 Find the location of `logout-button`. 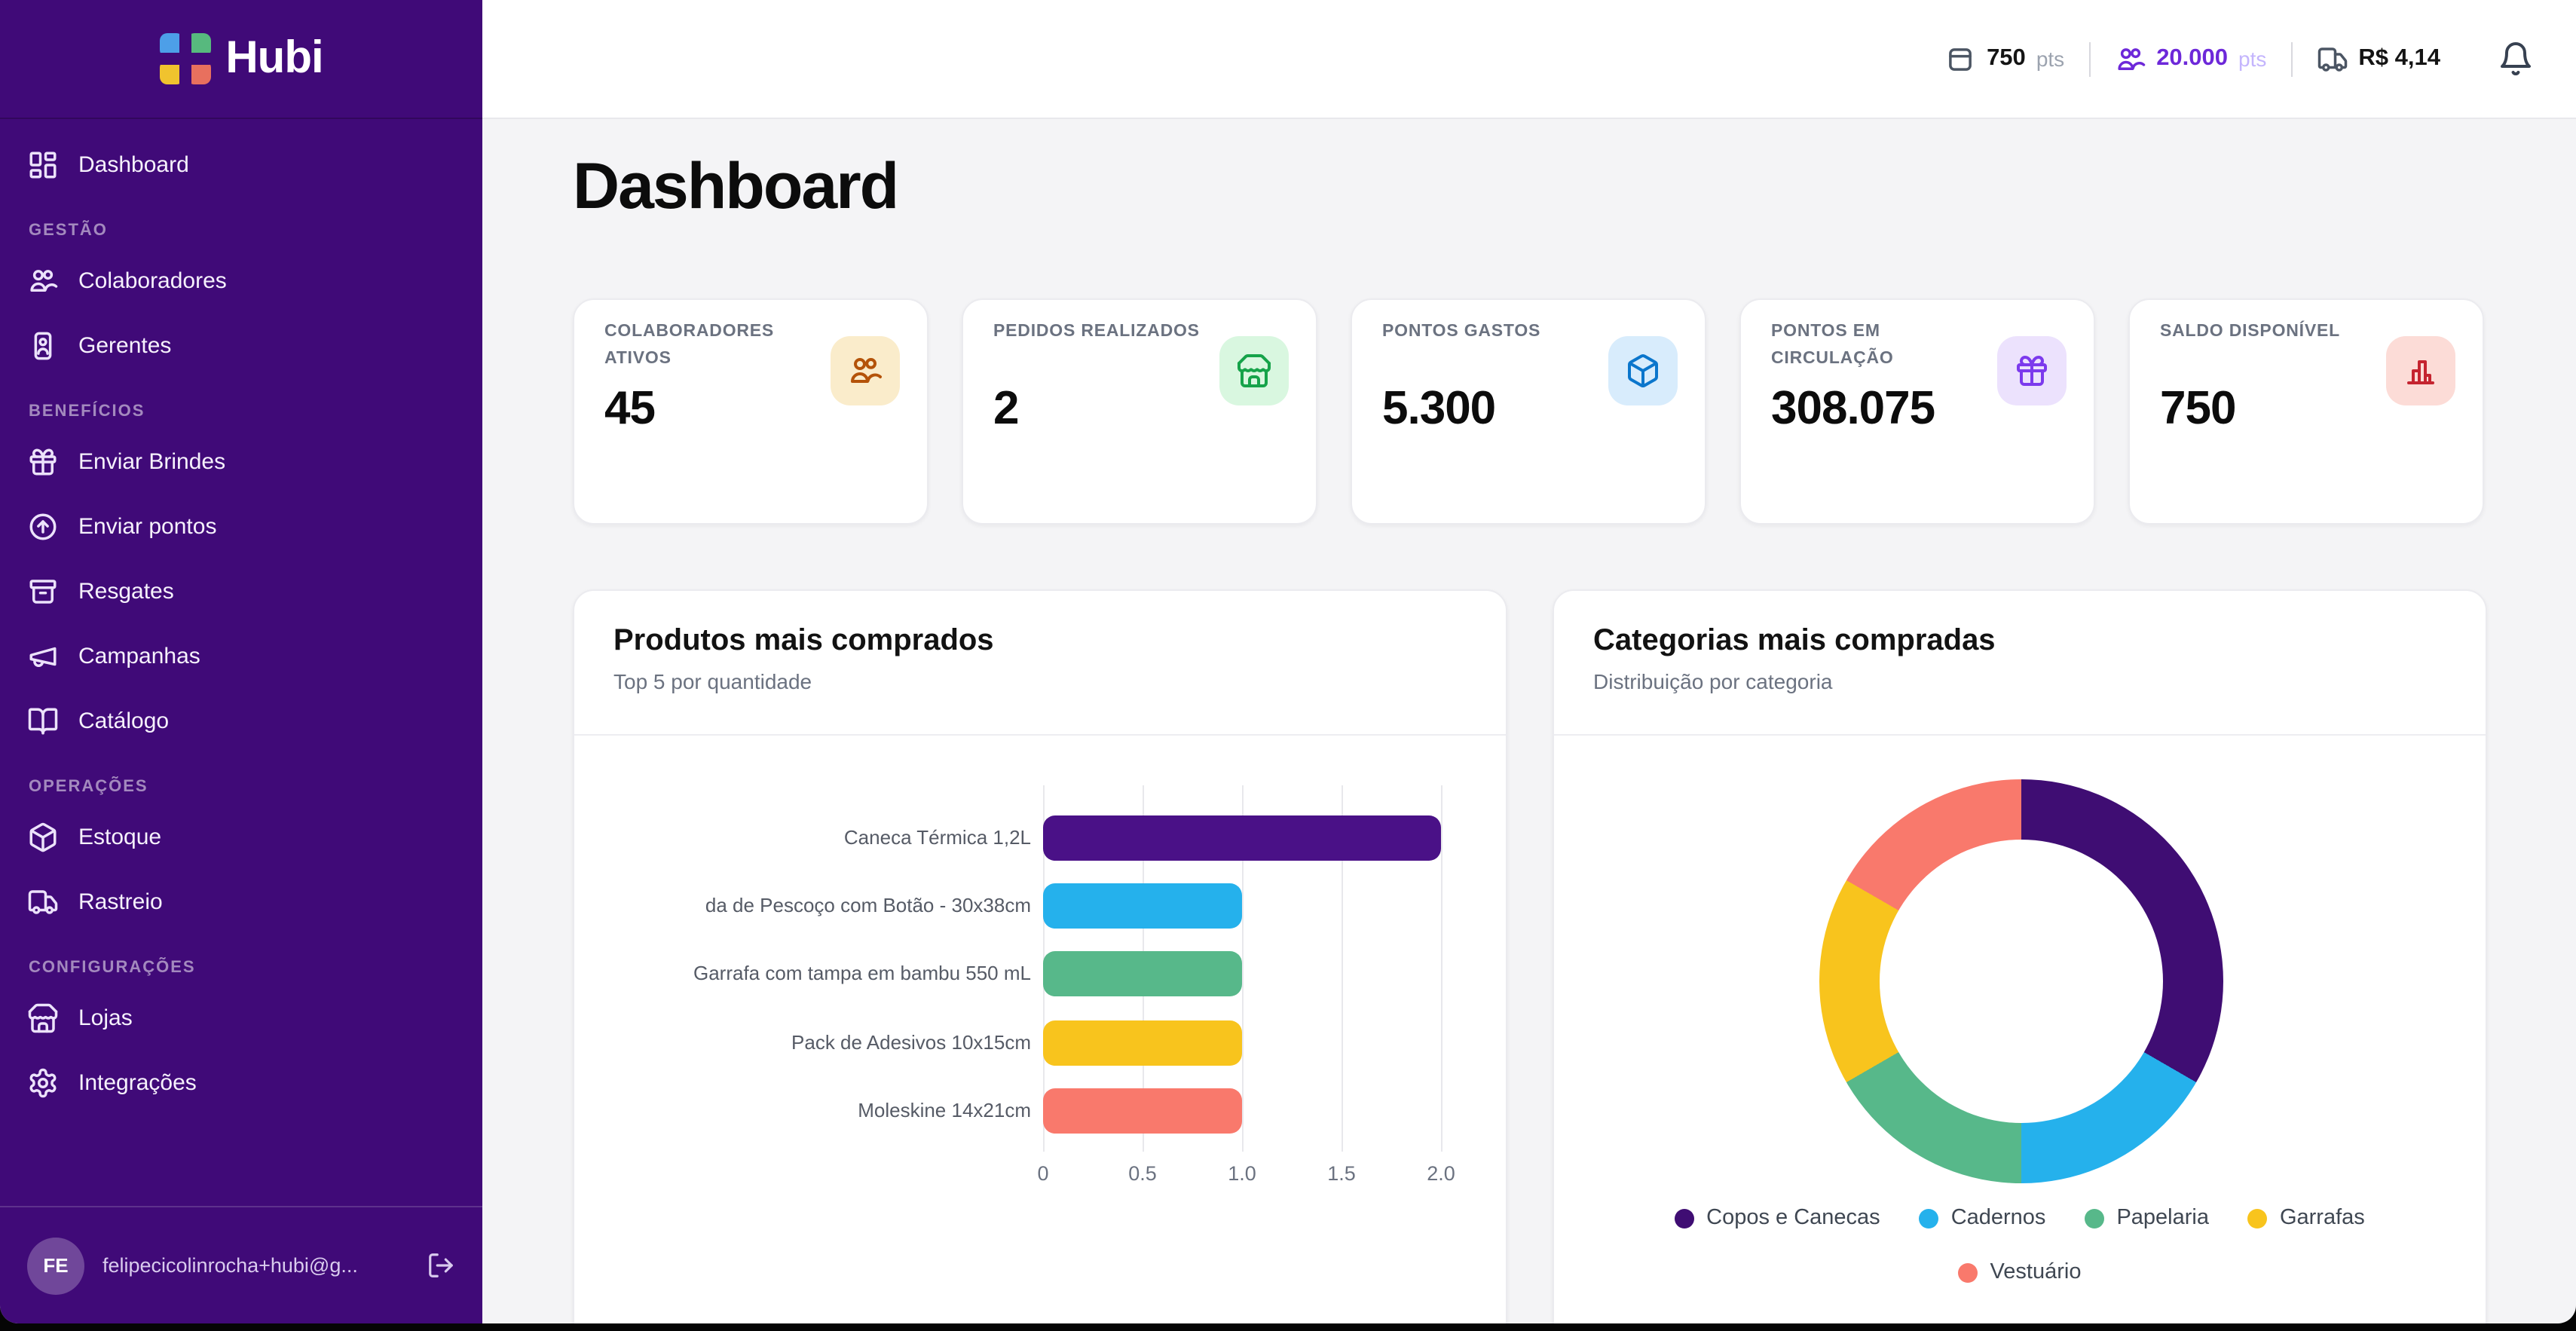

logout-button is located at coordinates (441, 1265).